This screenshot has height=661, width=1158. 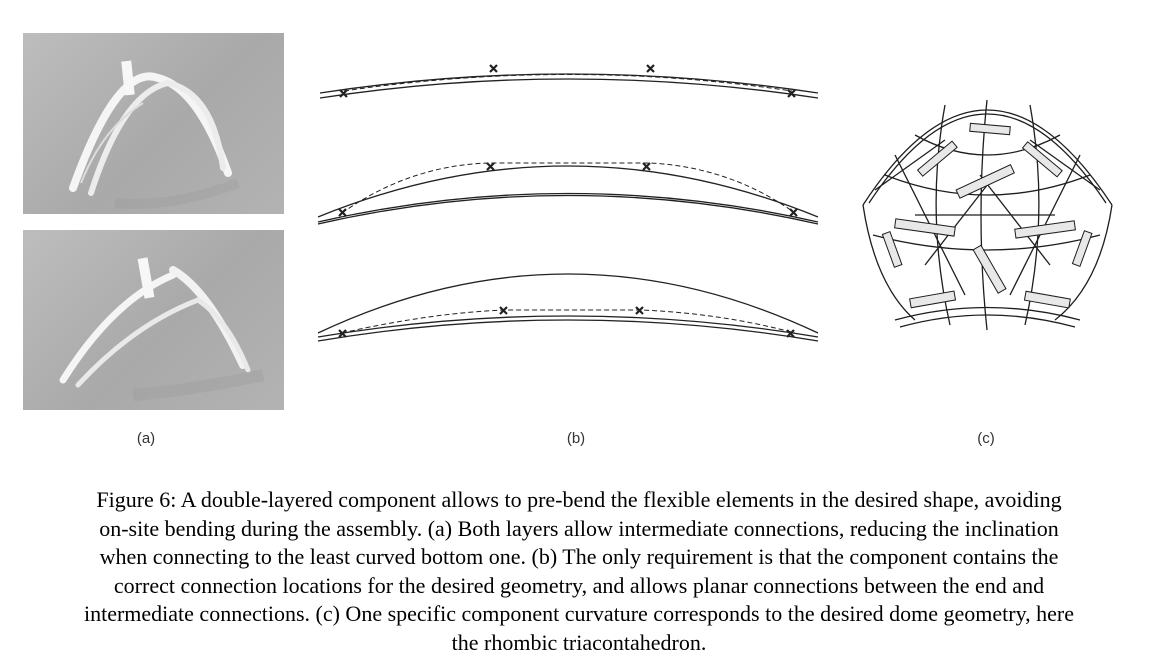 I want to click on photo-component-bottom, so click(x=153, y=320).